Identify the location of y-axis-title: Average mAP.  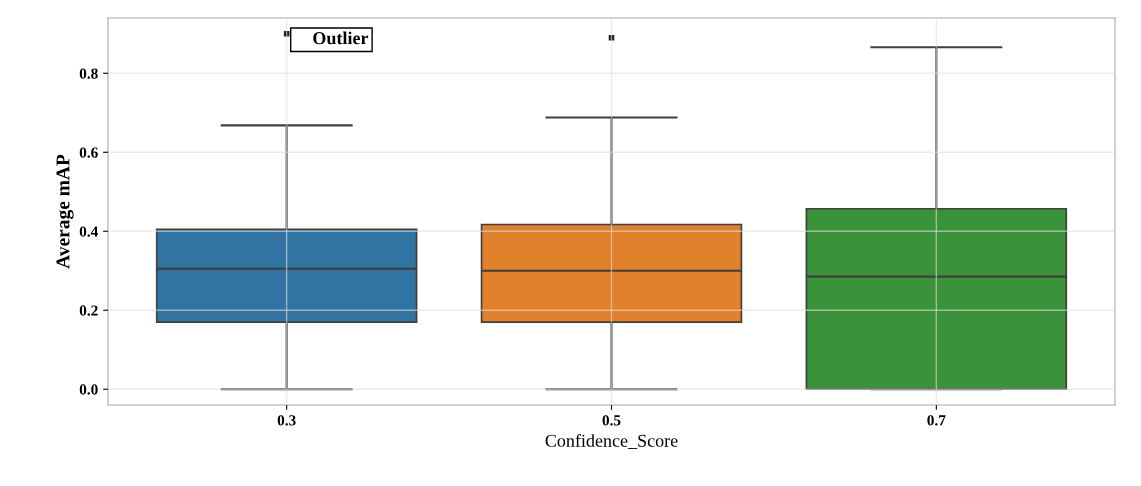
(65, 211).